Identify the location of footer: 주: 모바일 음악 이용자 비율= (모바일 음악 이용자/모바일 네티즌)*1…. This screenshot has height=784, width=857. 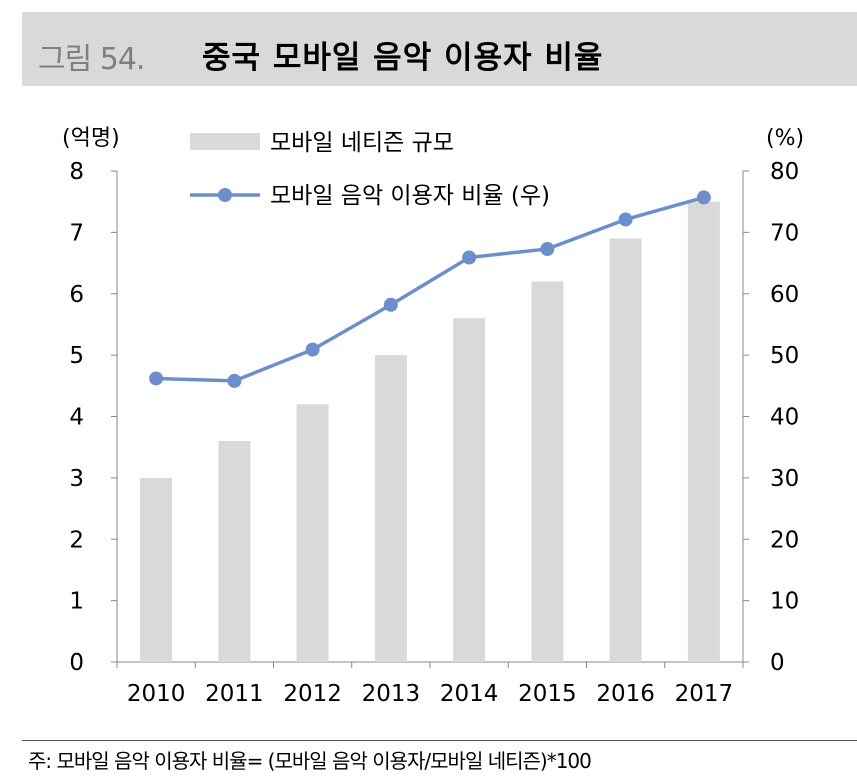
(439, 756).